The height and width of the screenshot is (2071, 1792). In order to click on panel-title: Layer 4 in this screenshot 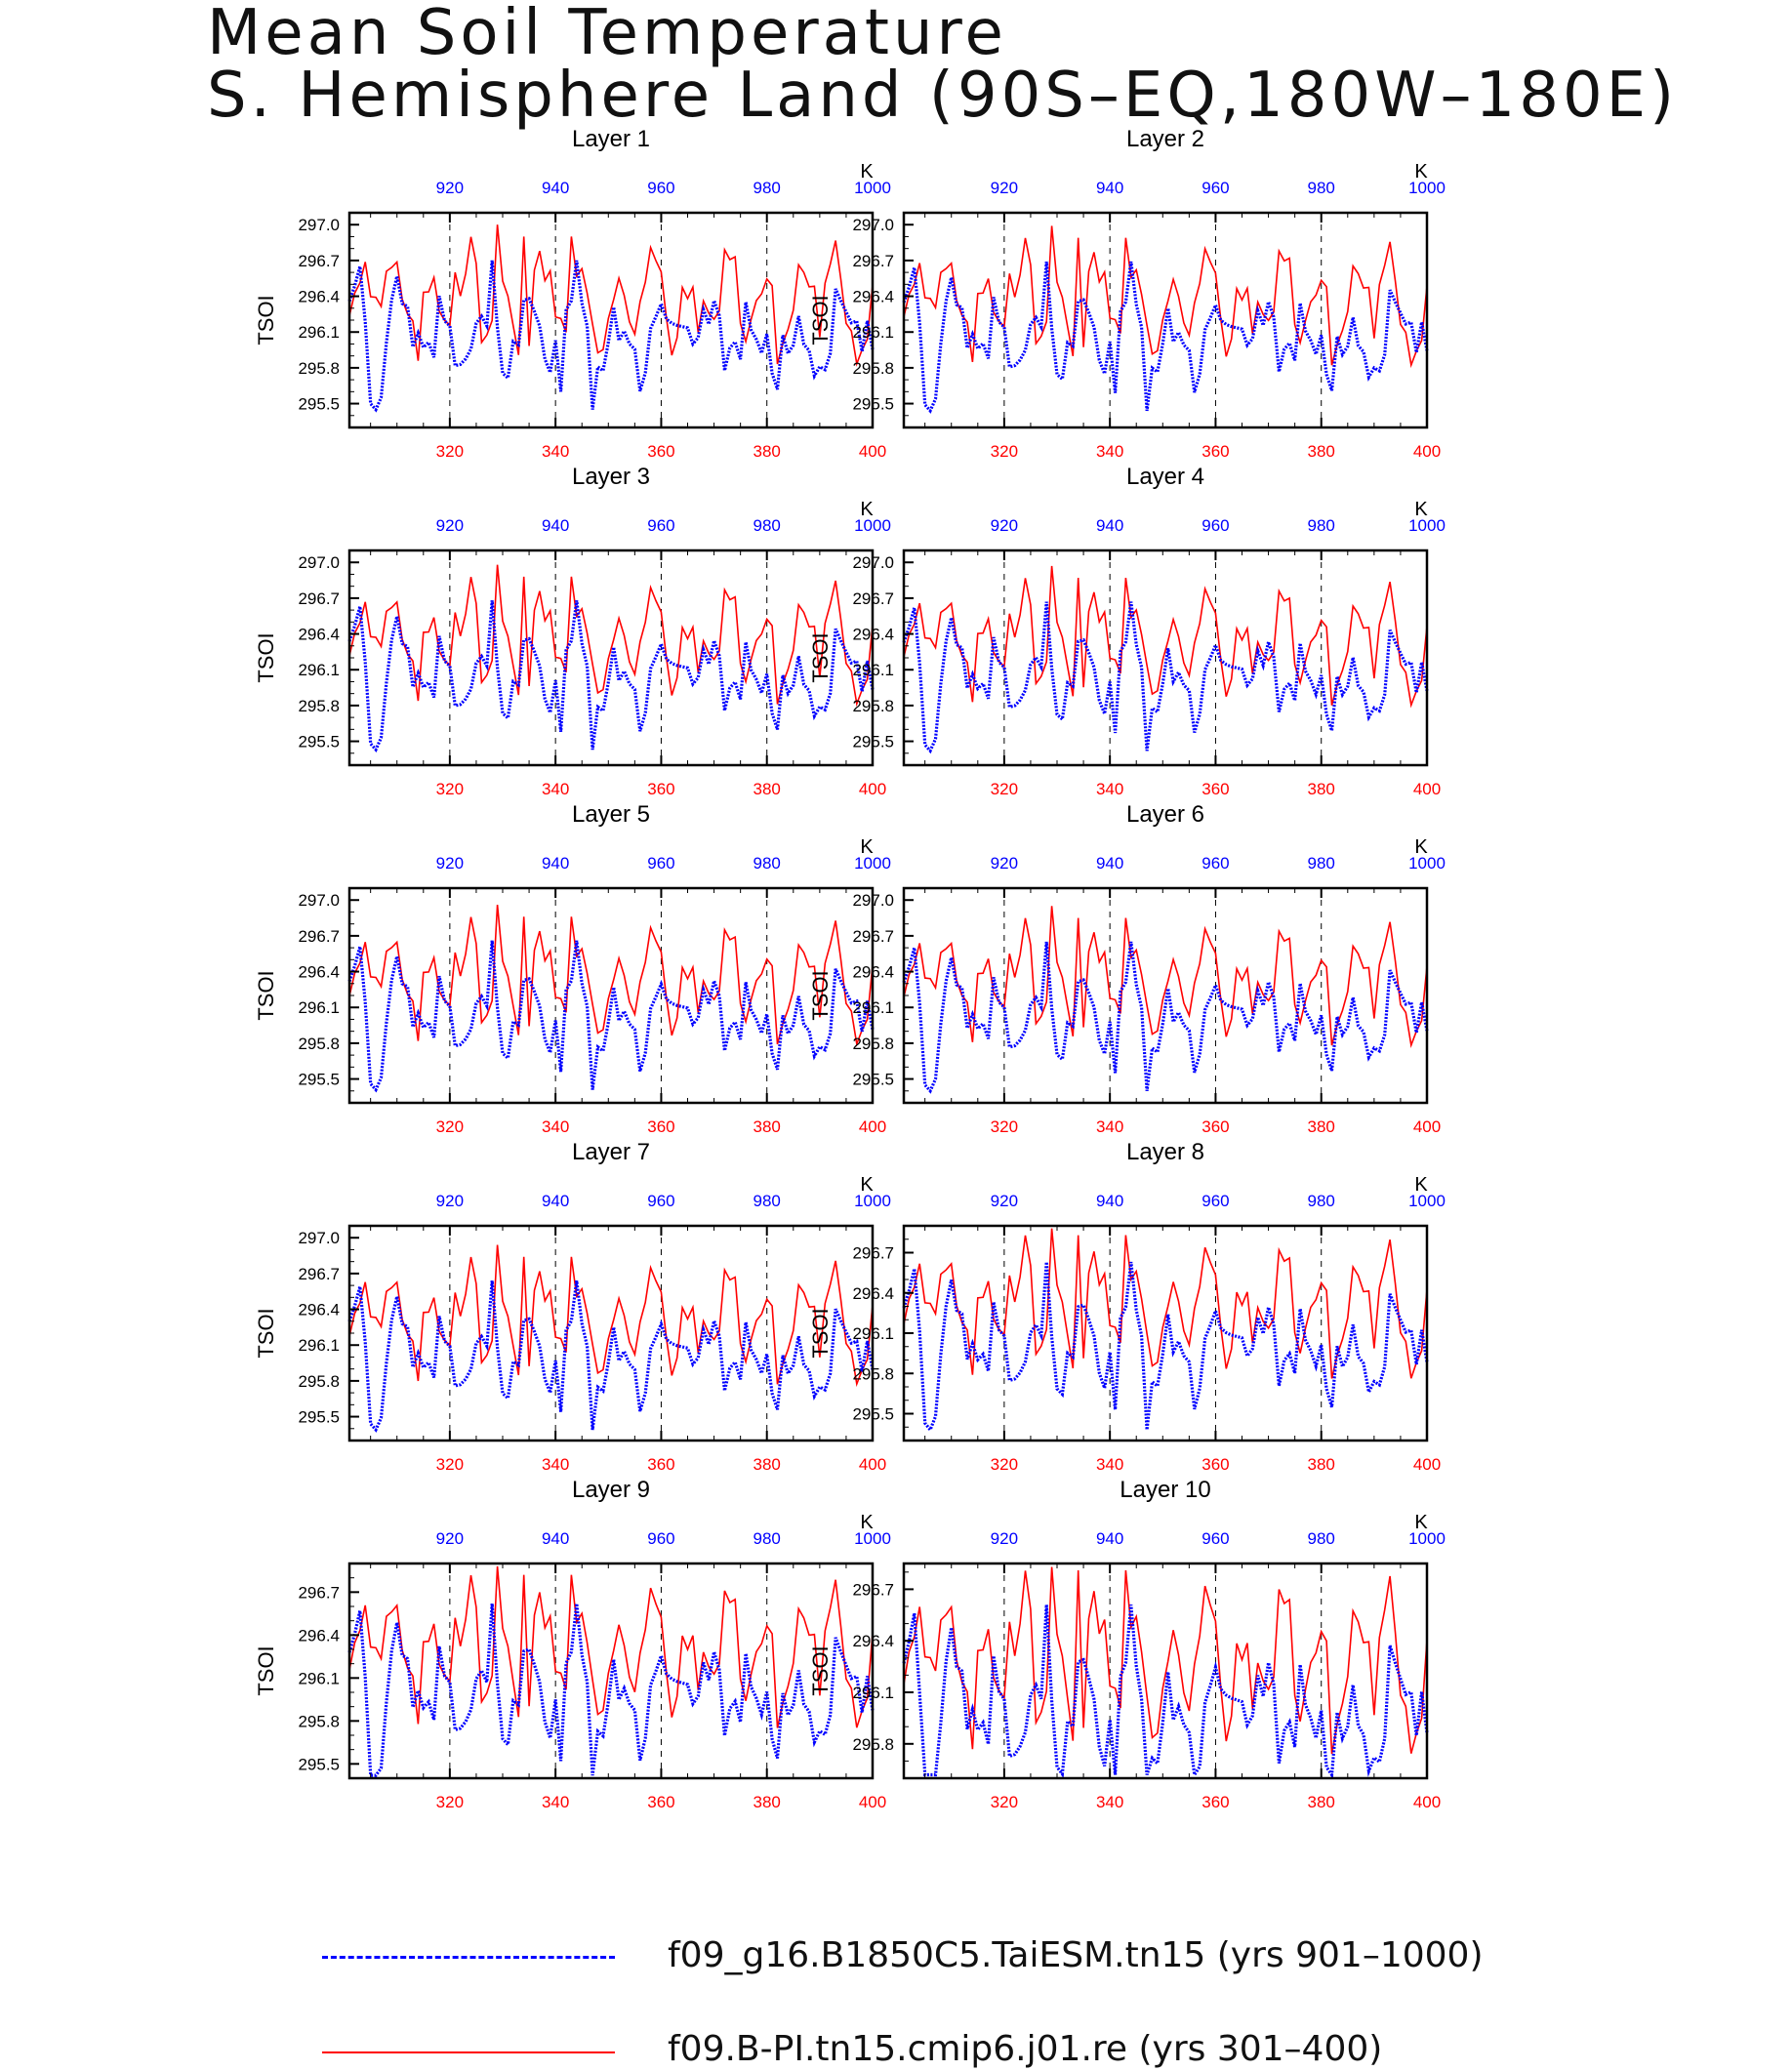, I will do `click(1165, 477)`.